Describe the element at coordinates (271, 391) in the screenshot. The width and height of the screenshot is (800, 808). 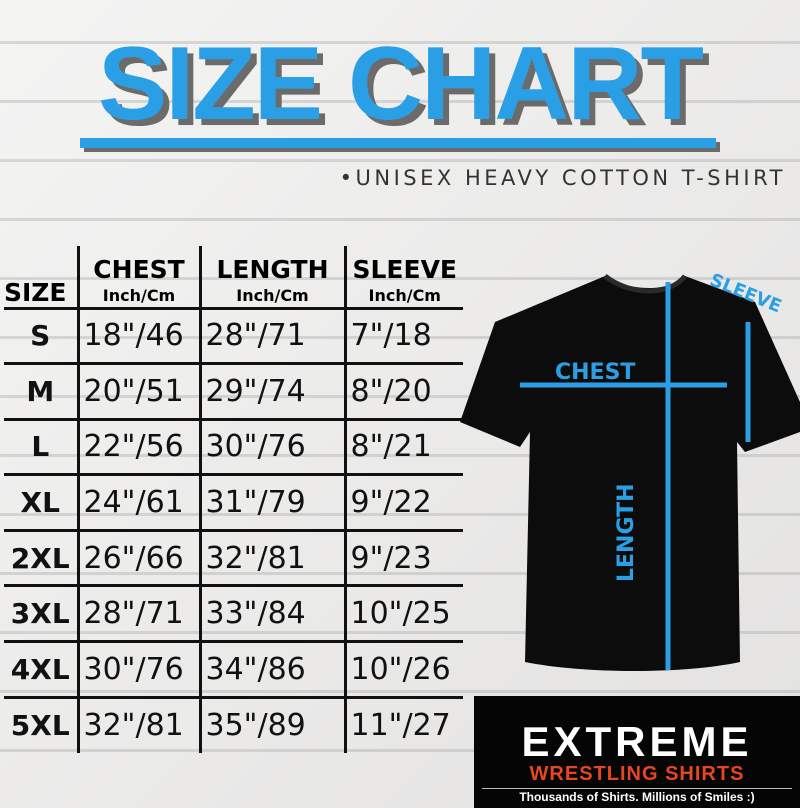
I see `length-cell: 29"/74` at that location.